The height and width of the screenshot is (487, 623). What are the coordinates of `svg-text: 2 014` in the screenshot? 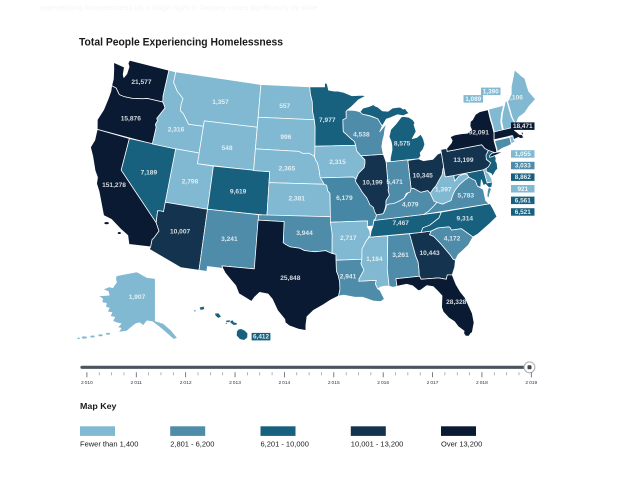 It's located at (284, 383).